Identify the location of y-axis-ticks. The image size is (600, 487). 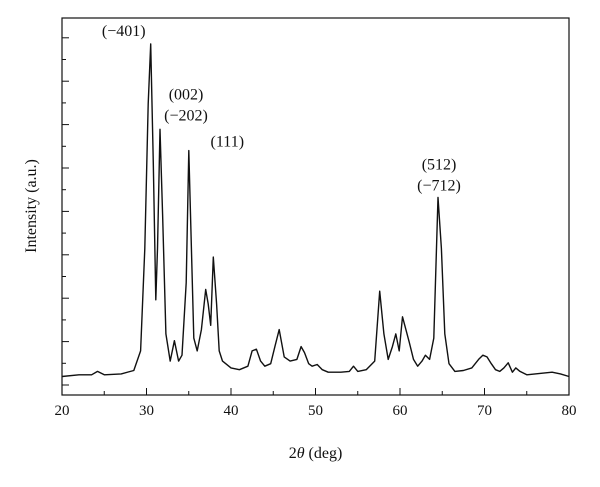
(65, 211).